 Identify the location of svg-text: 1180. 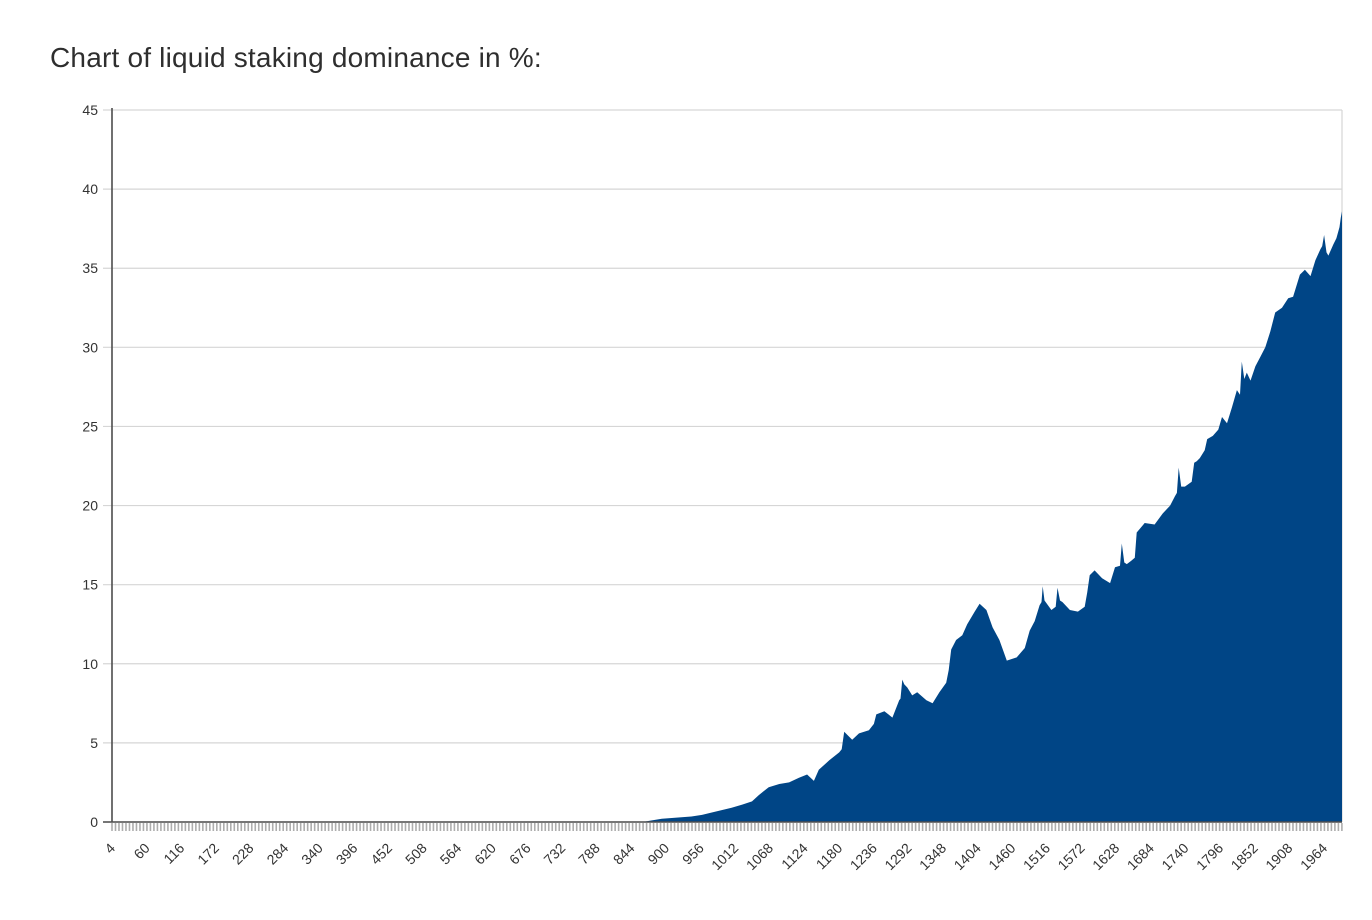
(829, 856).